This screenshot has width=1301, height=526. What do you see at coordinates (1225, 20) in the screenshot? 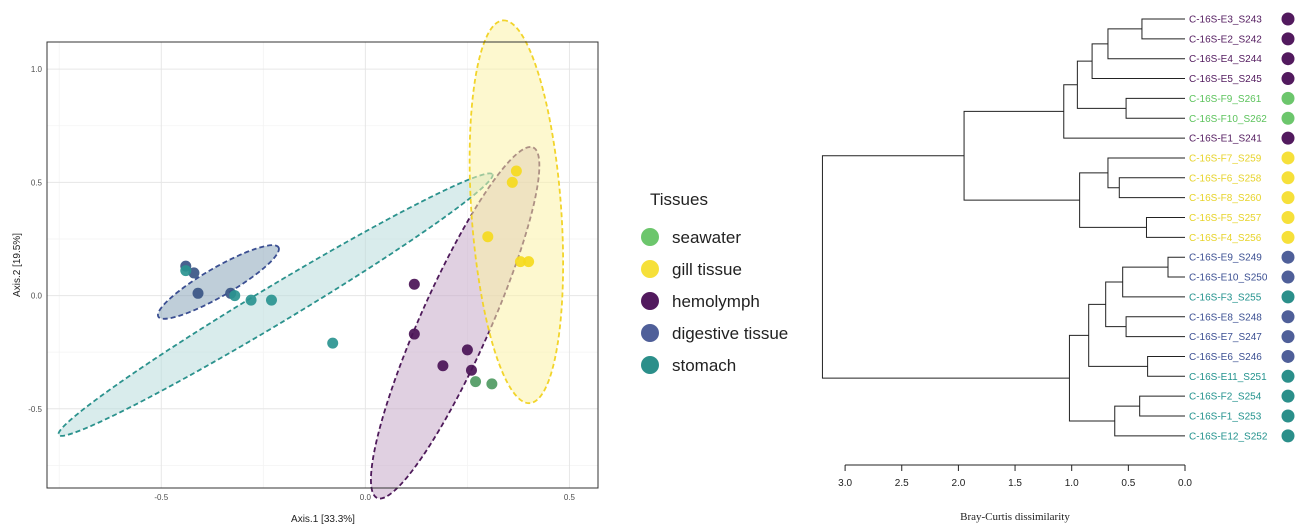
I see `leaf-label: C-16S-E3_S243` at bounding box center [1225, 20].